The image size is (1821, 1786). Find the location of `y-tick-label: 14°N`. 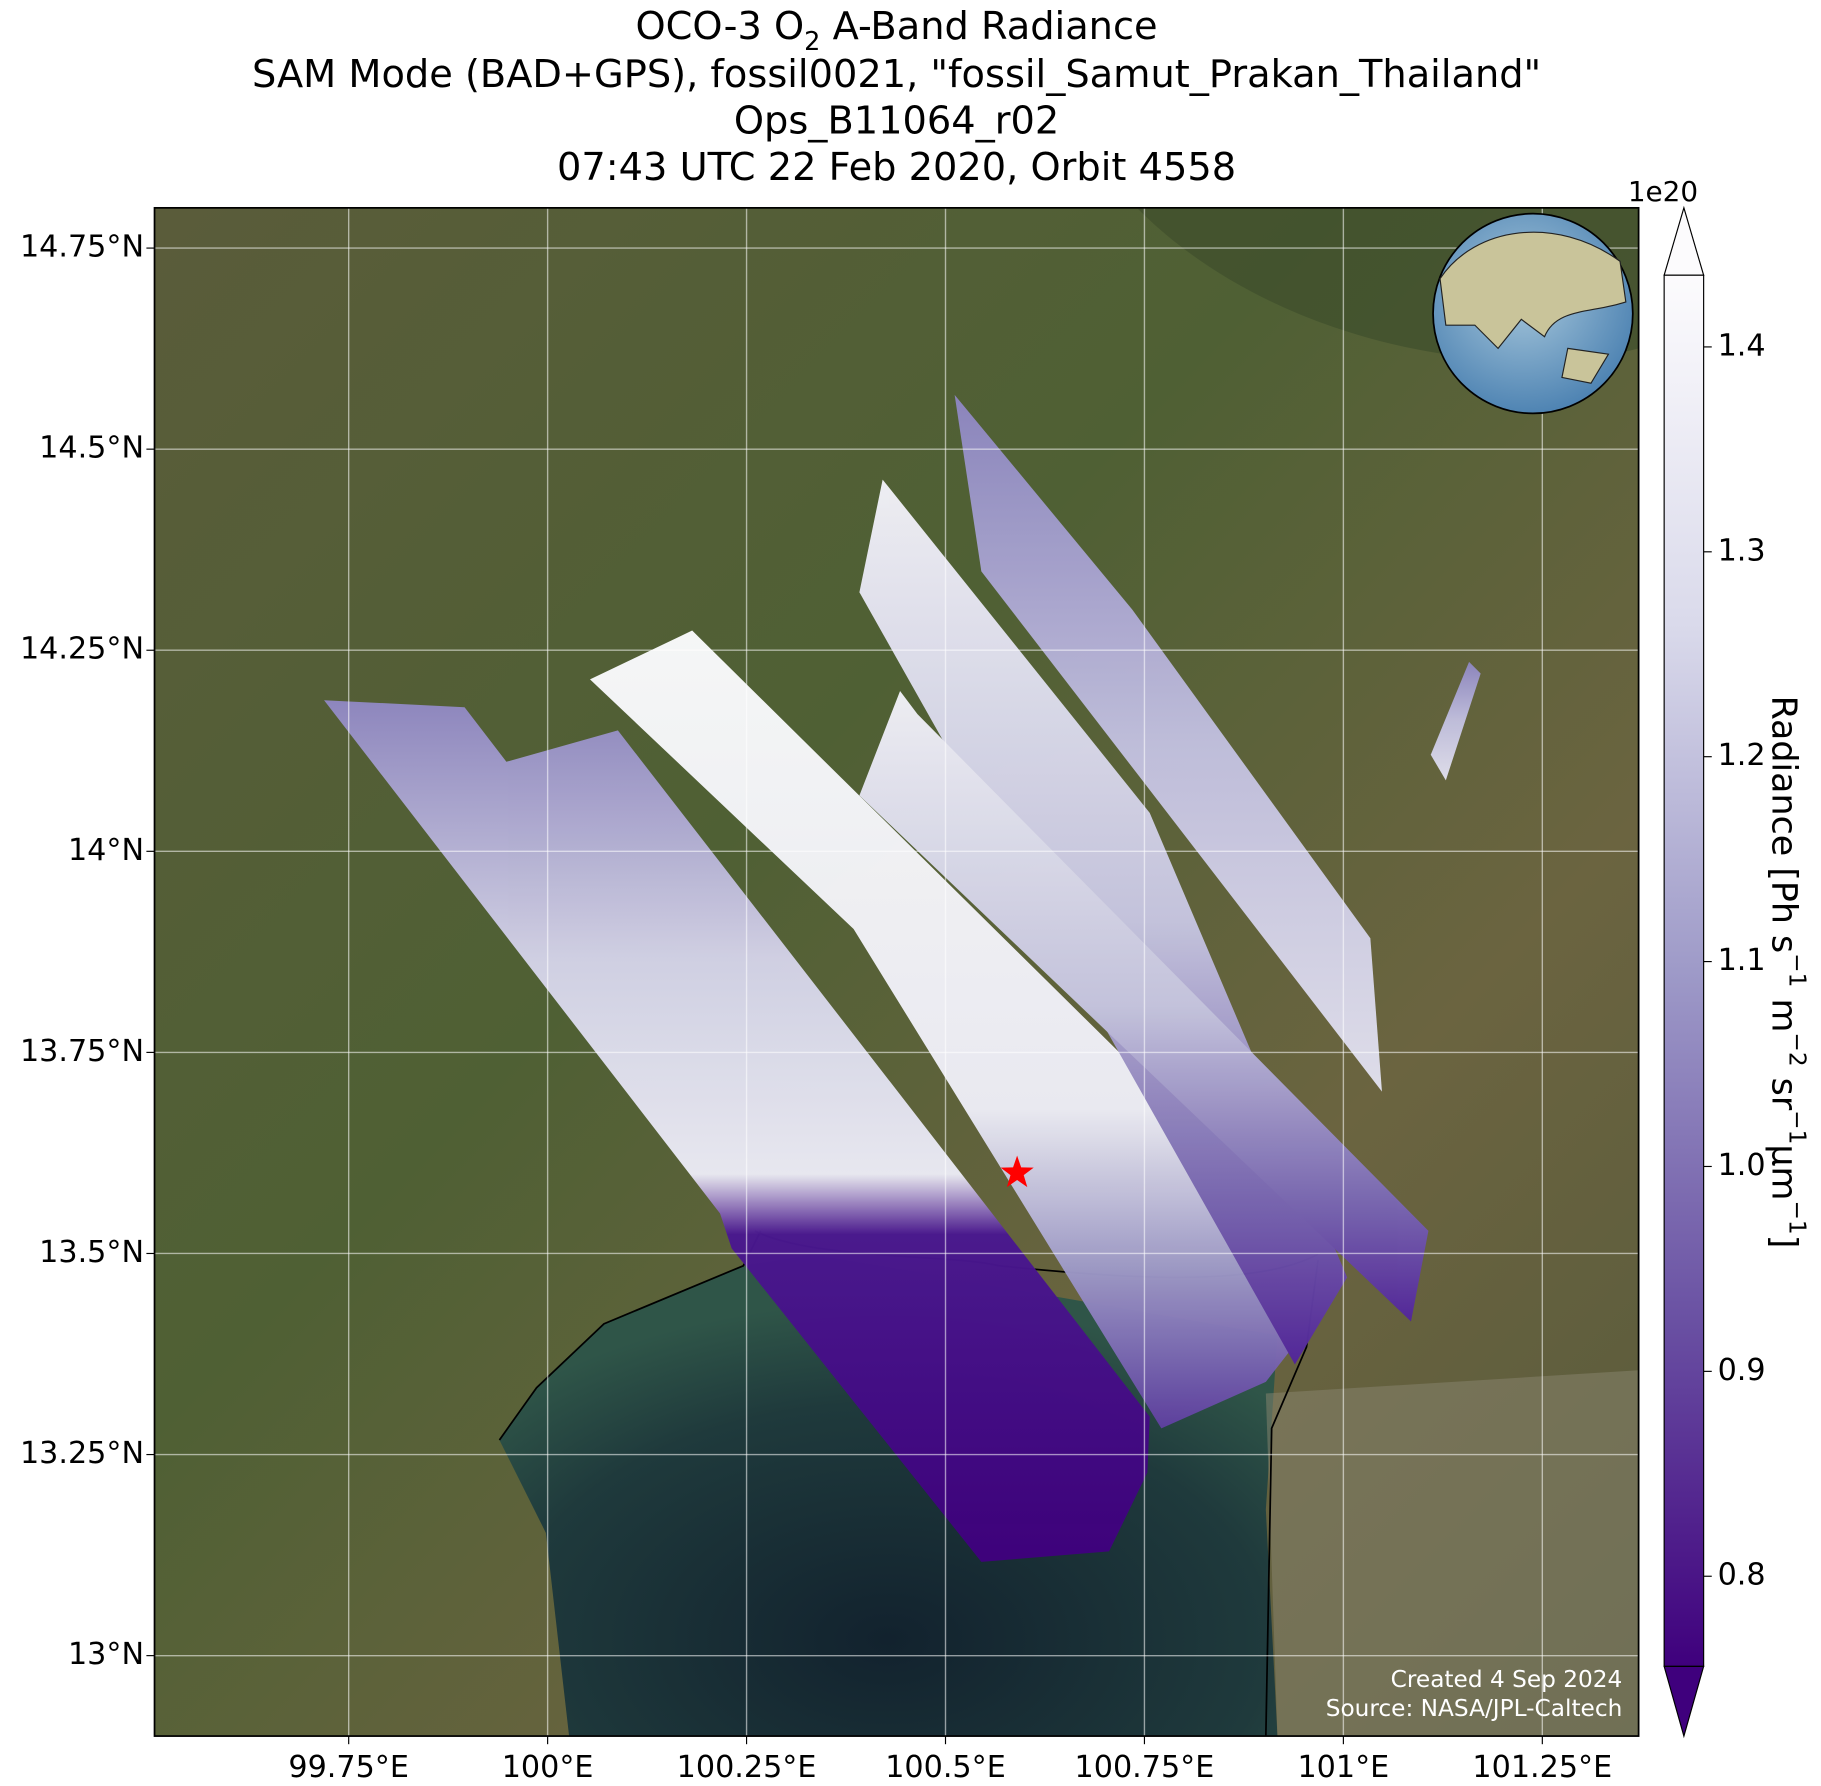

y-tick-label: 14°N is located at coordinates (106, 850).